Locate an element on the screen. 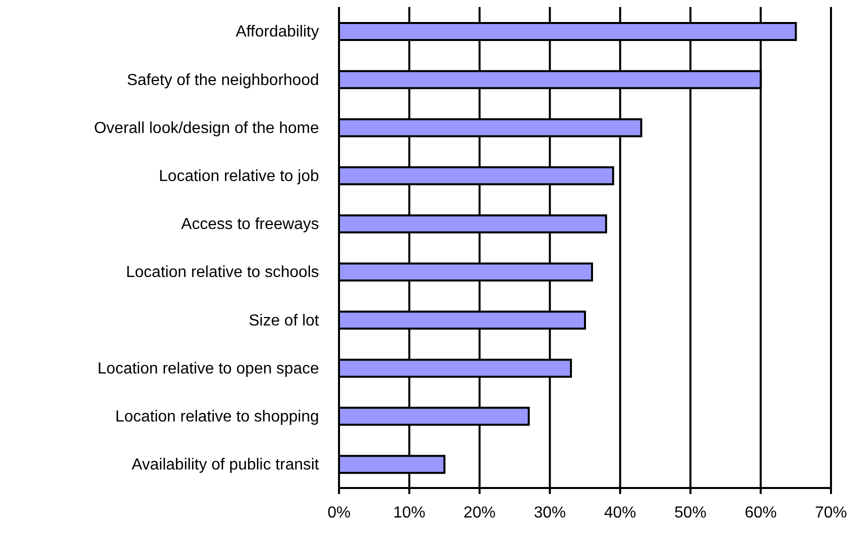 The height and width of the screenshot is (537, 853). x-tick-label: 60% is located at coordinates (760, 513).